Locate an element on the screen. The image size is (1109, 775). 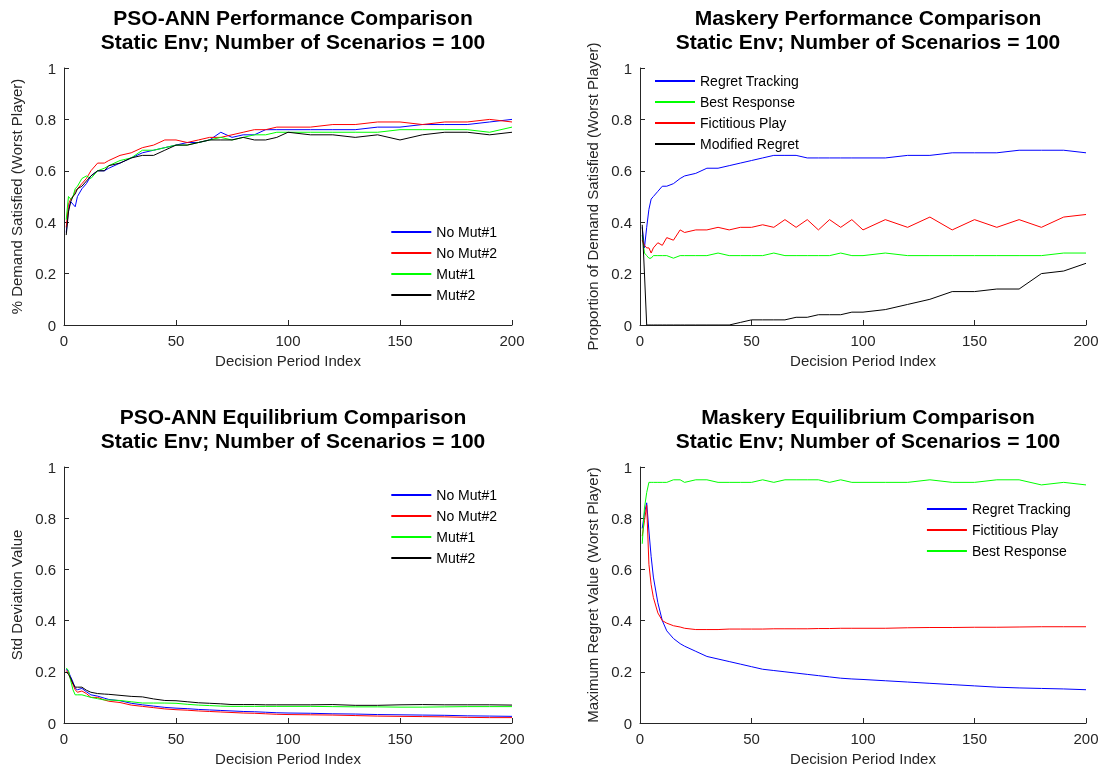
chart-title: Maskery Performance Comparison is located at coordinates (868, 17).